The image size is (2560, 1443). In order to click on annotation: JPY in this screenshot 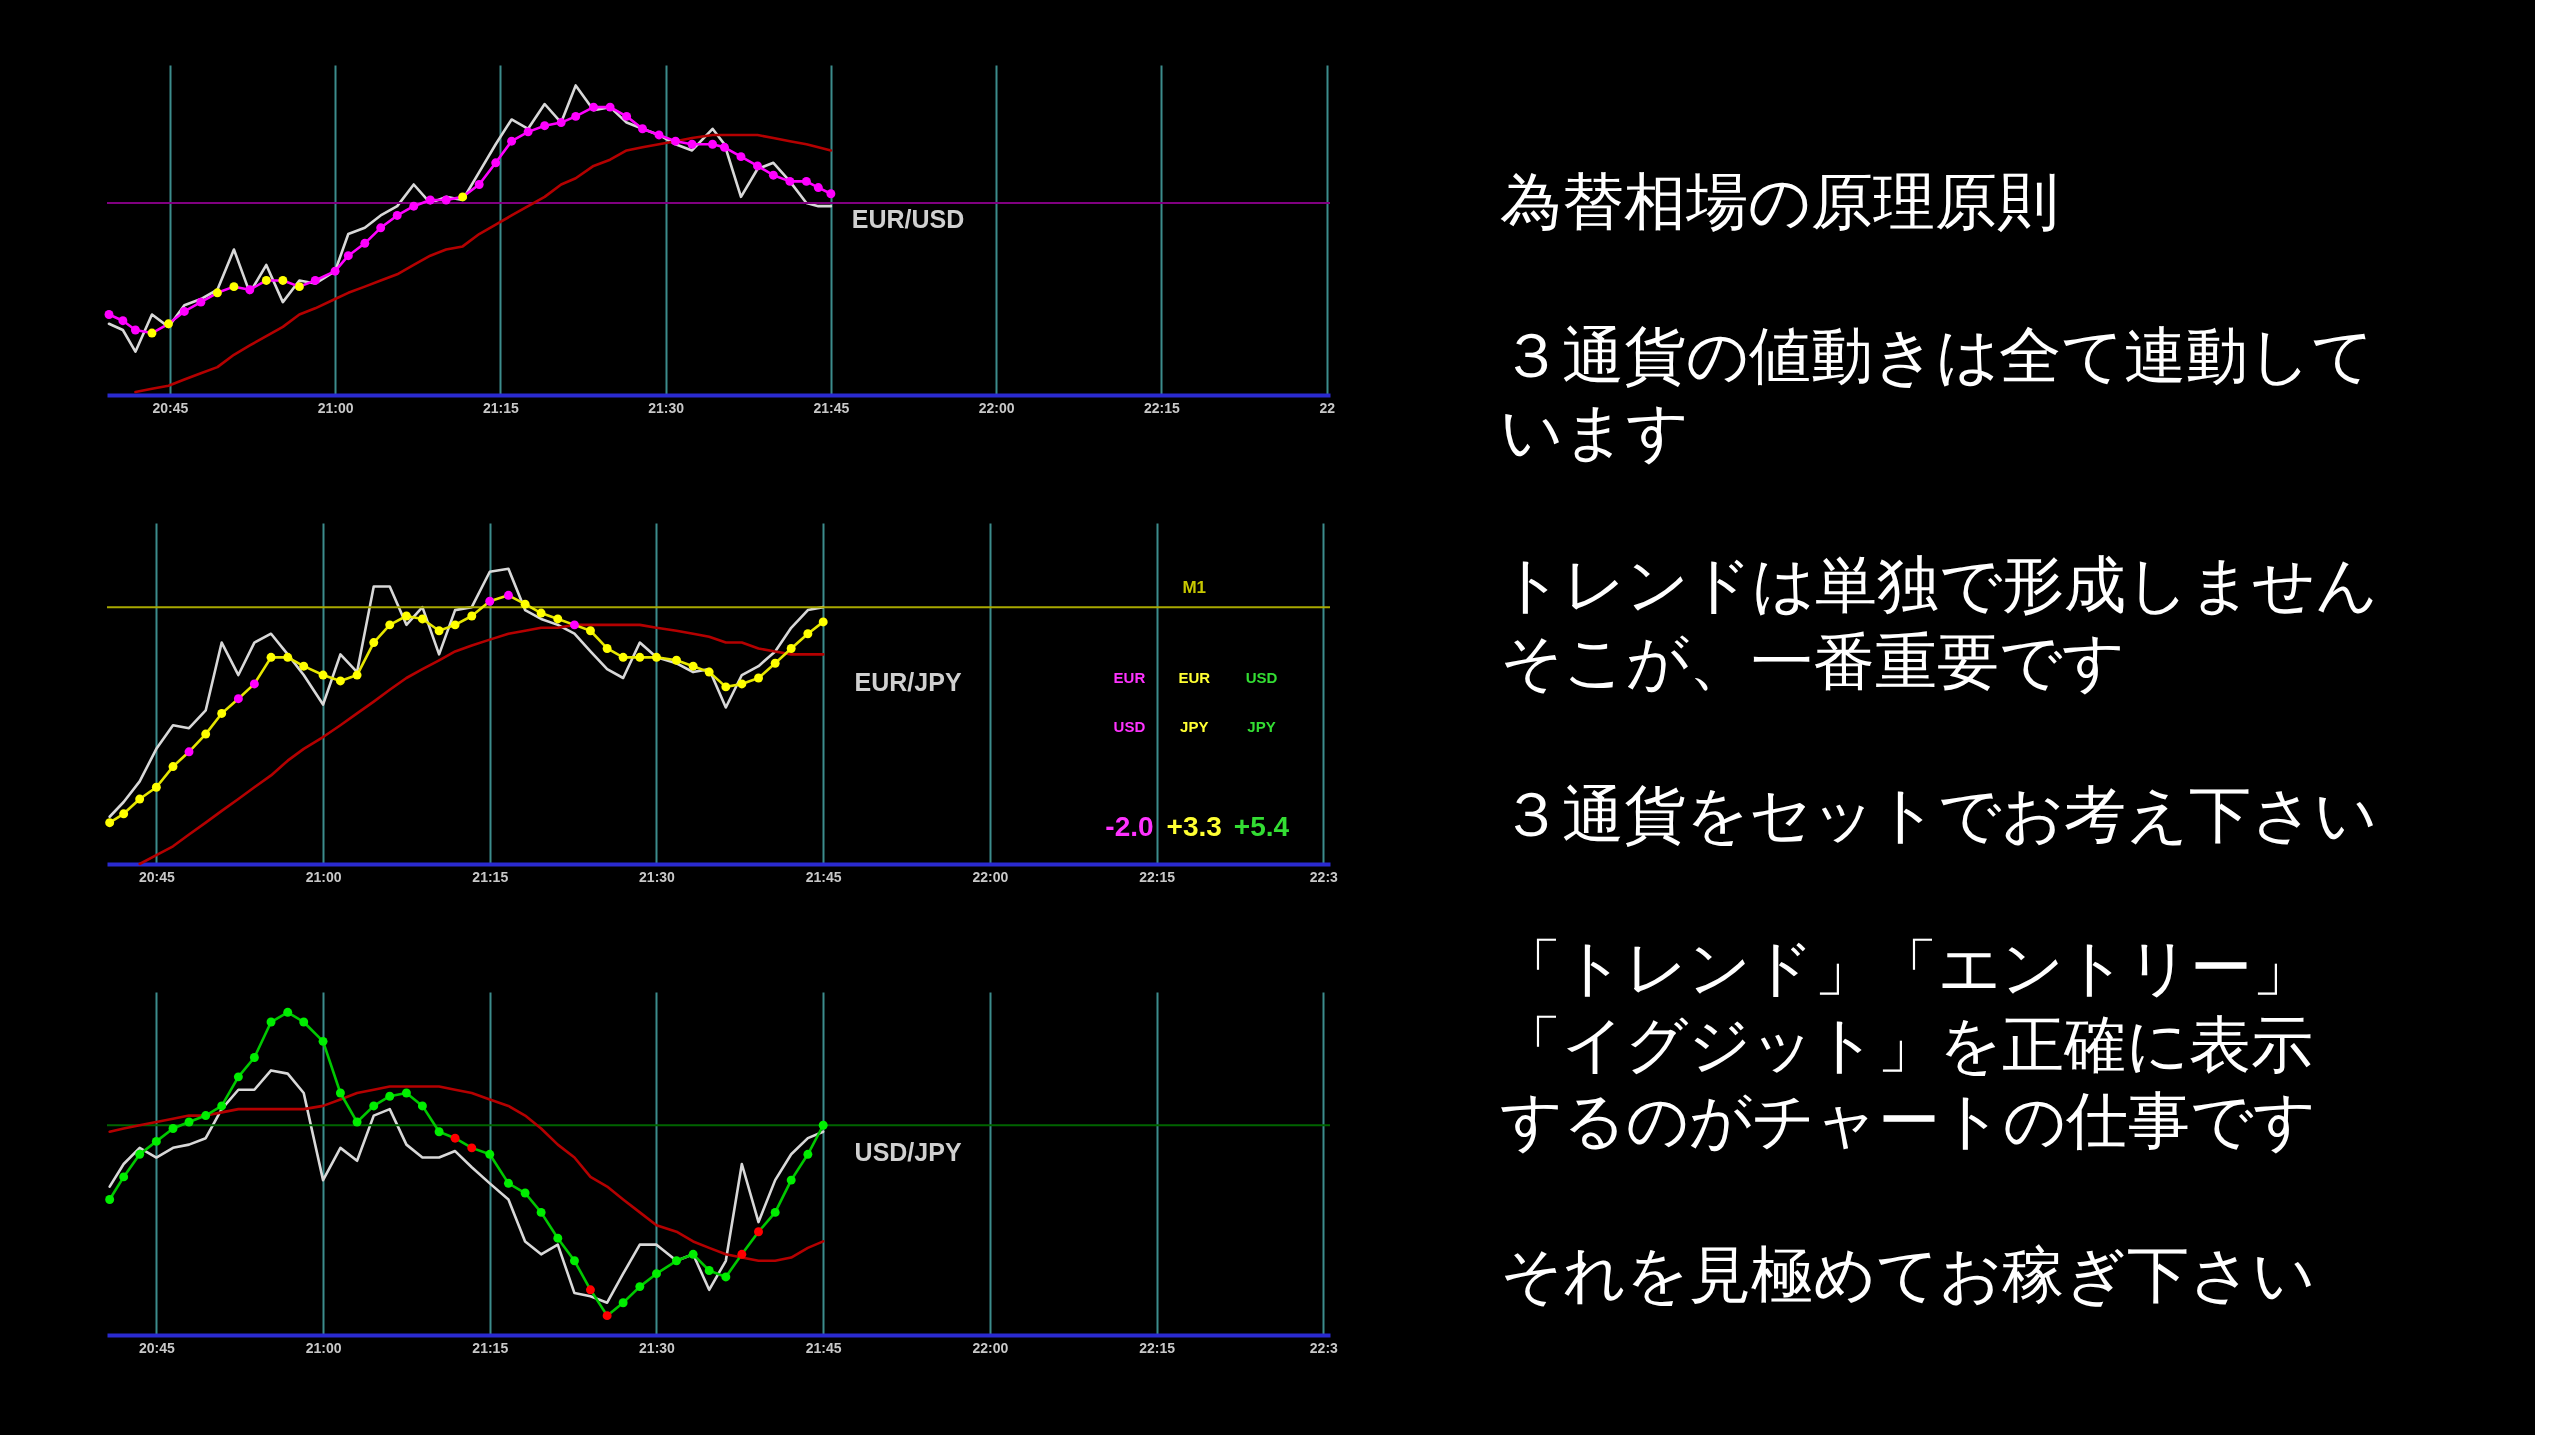, I will do `click(1194, 726)`.